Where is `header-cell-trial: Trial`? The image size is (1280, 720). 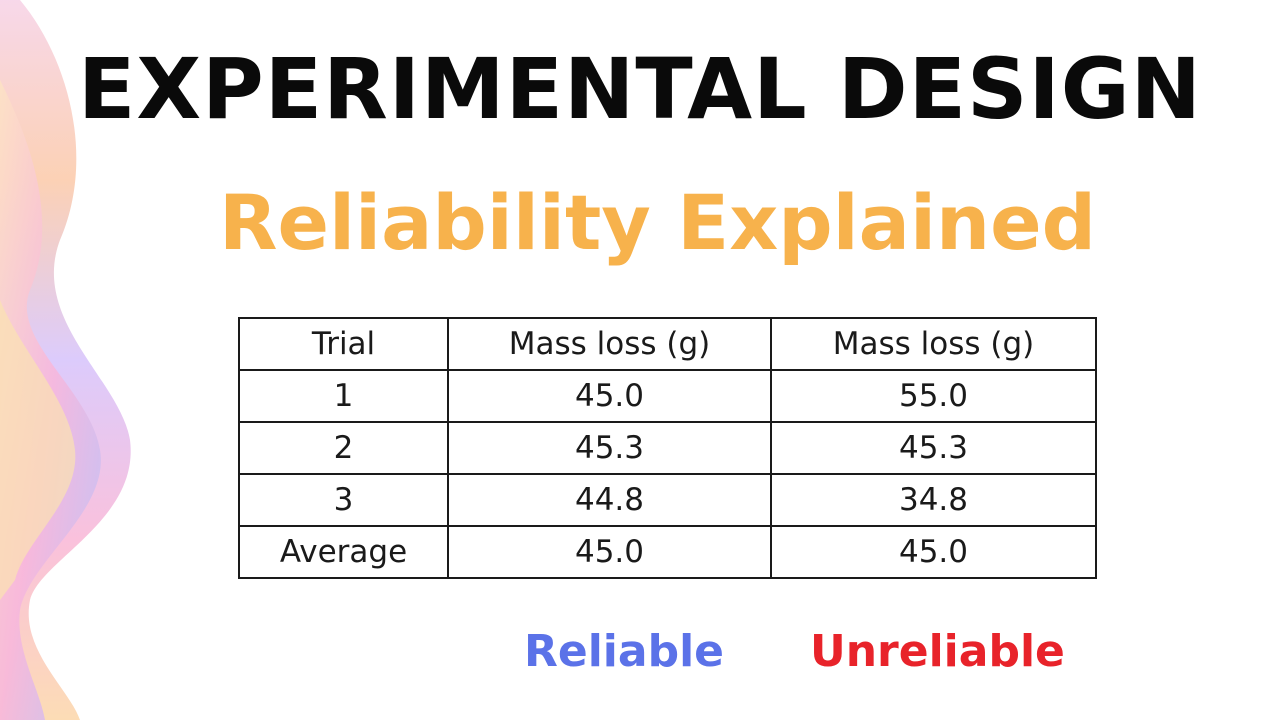
header-cell-trial: Trial is located at coordinates (343, 344).